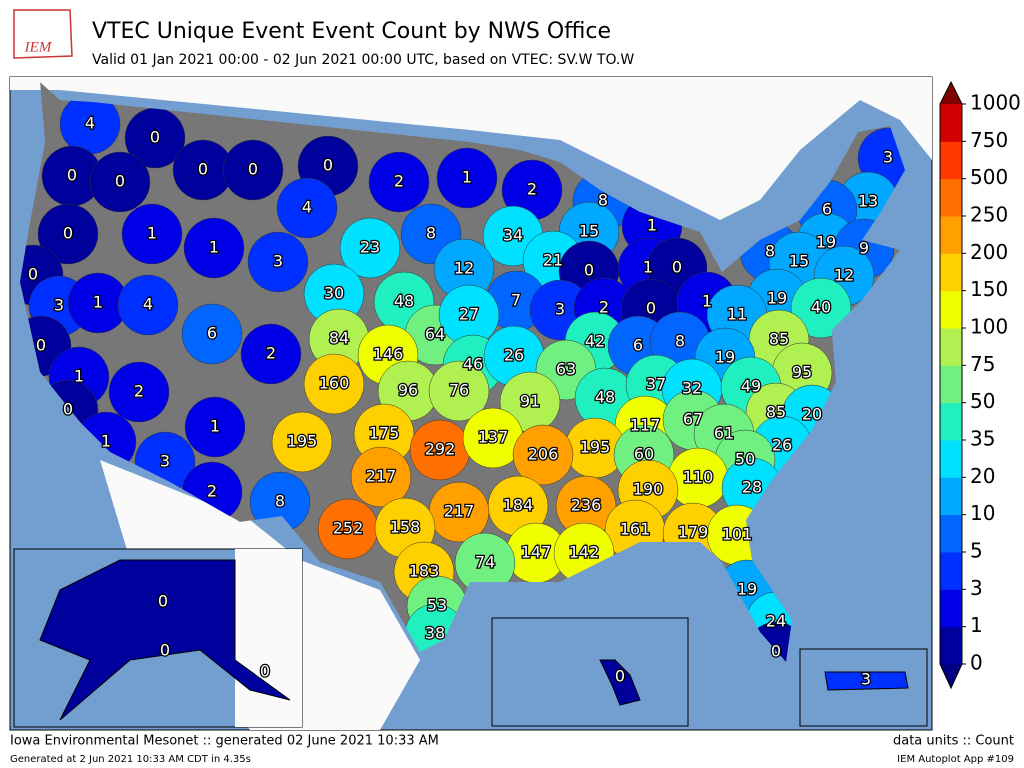 The height and width of the screenshot is (768, 1024). Describe the element at coordinates (584, 552) in the screenshot. I see `office-label: 142` at that location.